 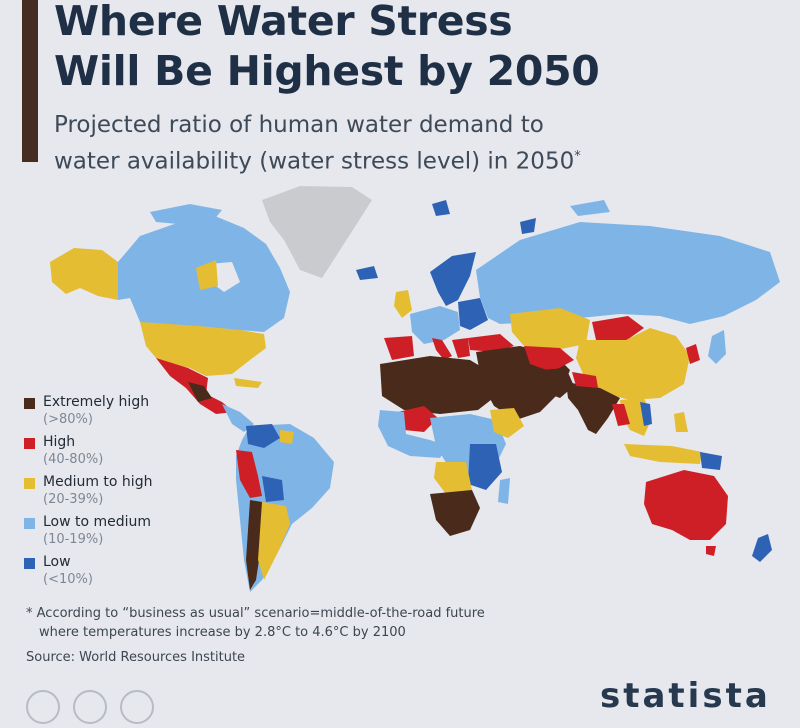 I want to click on map-angola, so click(x=453, y=478).